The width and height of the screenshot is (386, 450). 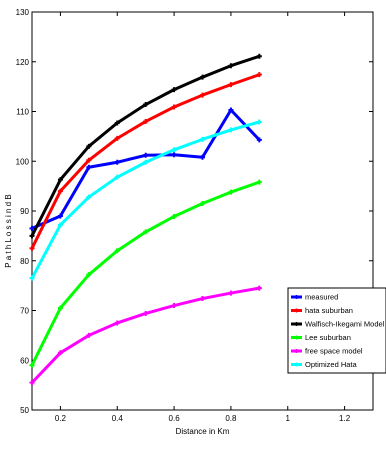 I want to click on y-tick-label: 120, so click(x=23, y=62).